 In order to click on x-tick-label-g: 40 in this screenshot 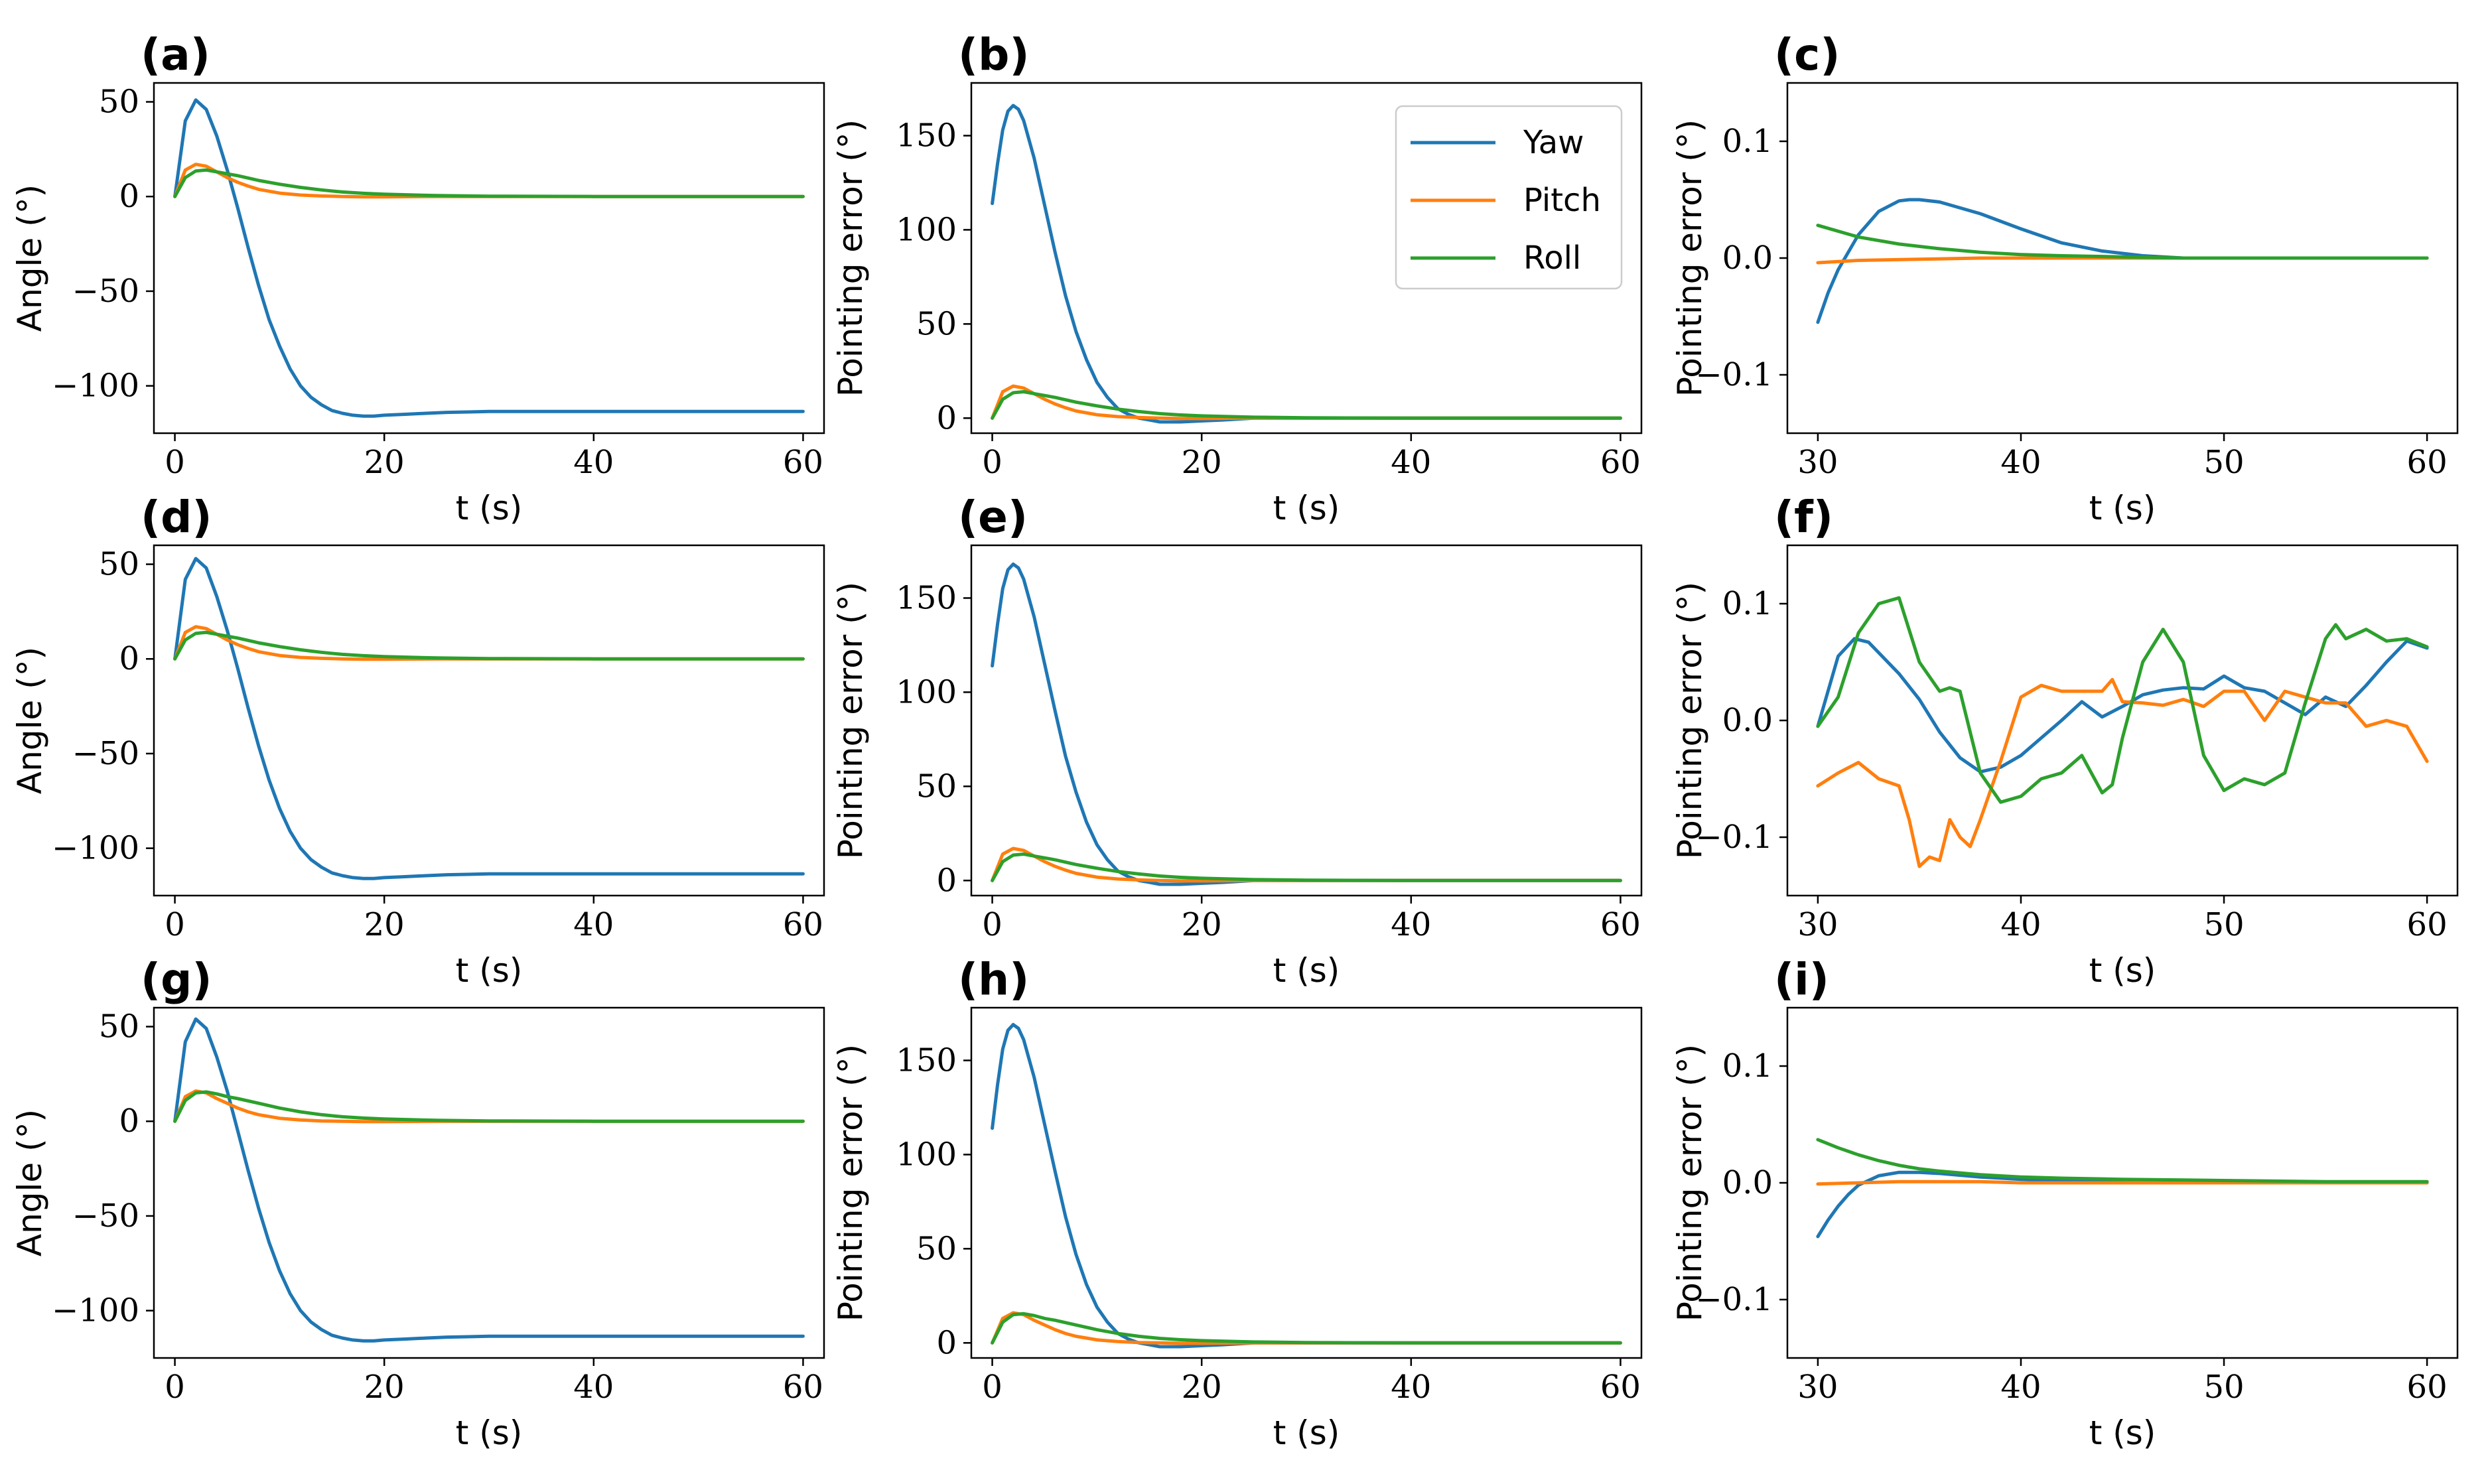, I will do `click(593, 1387)`.